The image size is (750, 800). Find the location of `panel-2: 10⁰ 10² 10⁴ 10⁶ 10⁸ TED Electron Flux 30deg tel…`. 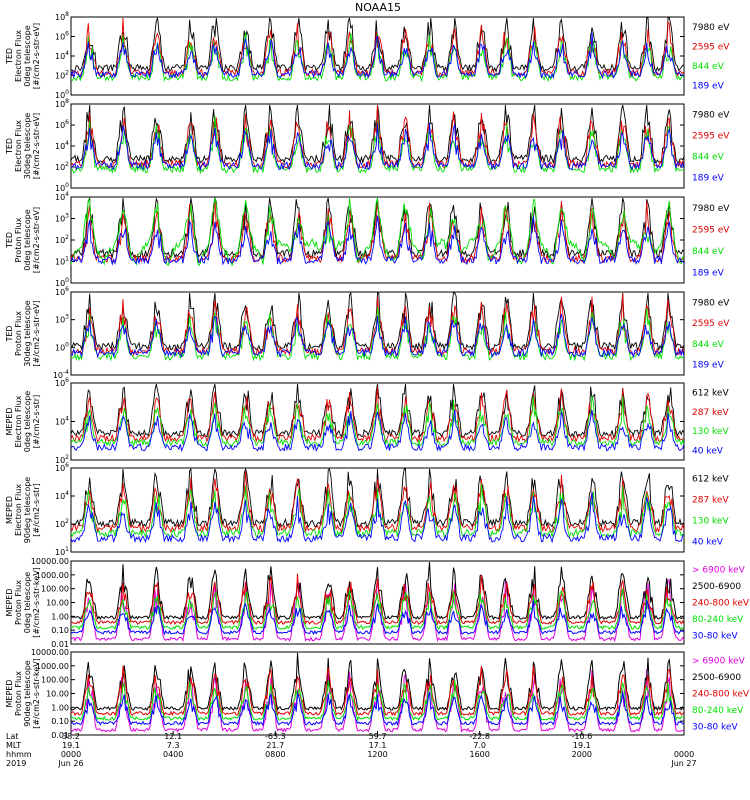

panel-2: 10⁰ 10² 10⁴ 10⁶ 10⁸ TED Electron Flux 30deg tel… is located at coordinates (367, 145).